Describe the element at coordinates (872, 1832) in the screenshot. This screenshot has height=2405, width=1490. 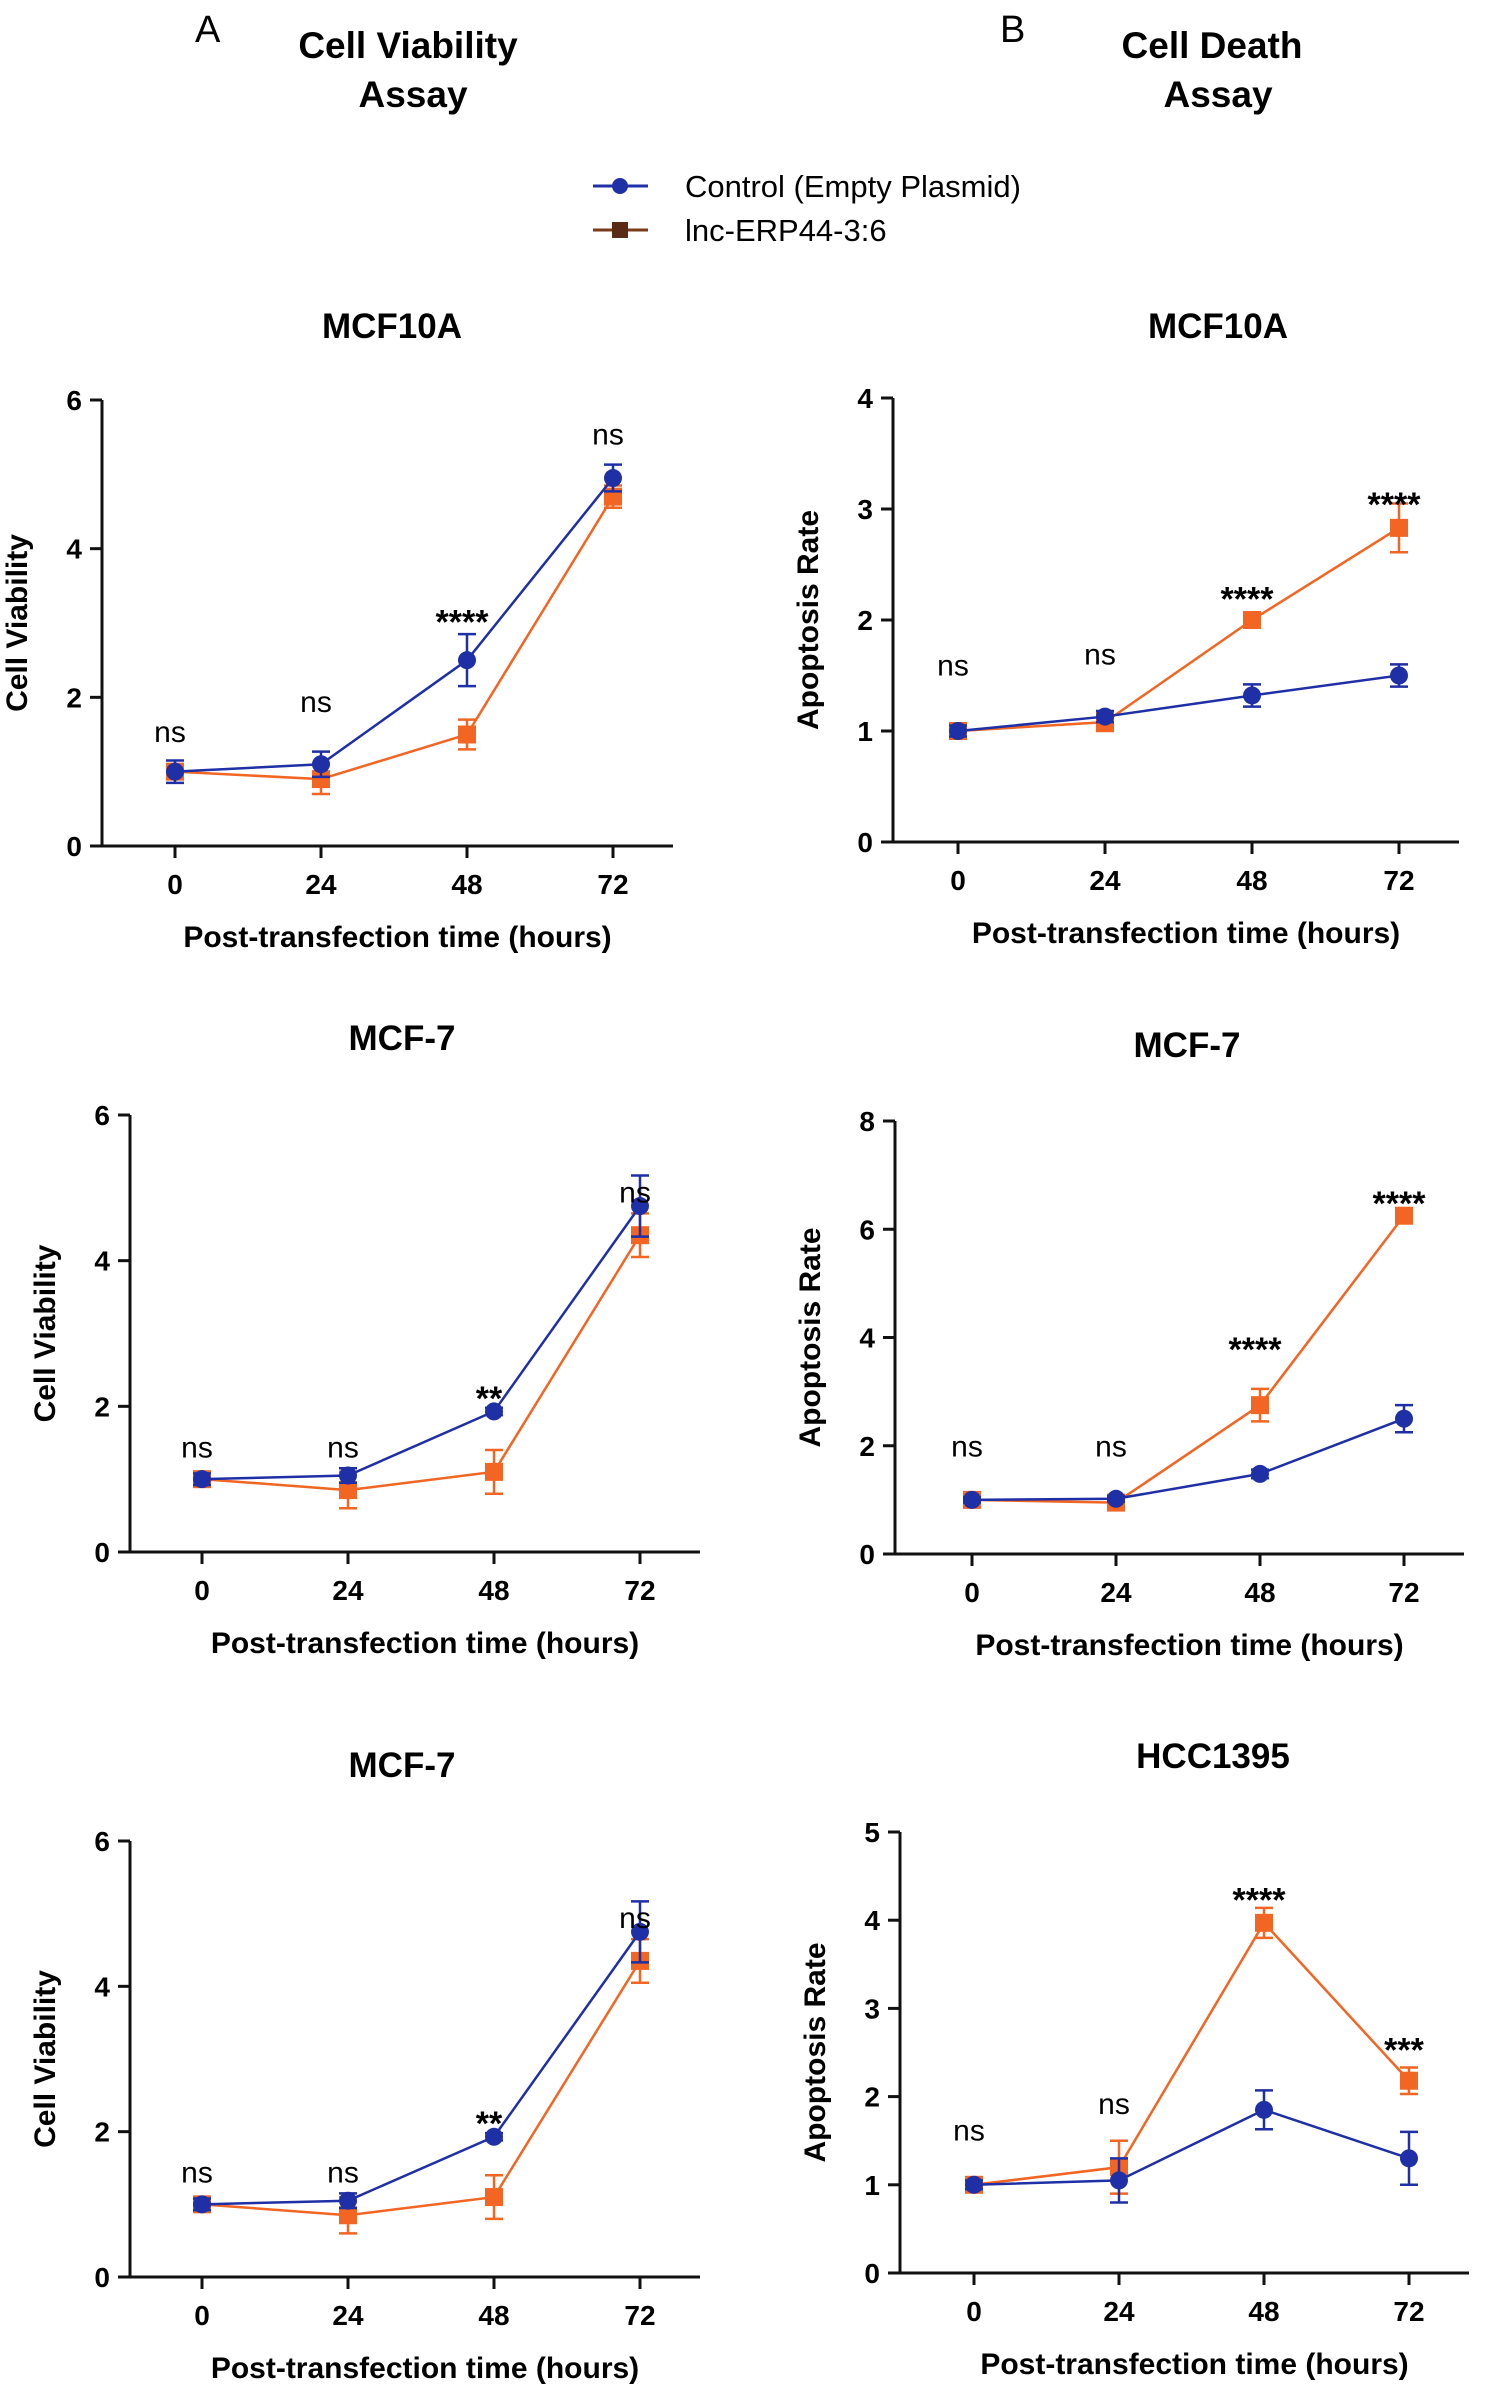
I see `y-tick-label: 5` at that location.